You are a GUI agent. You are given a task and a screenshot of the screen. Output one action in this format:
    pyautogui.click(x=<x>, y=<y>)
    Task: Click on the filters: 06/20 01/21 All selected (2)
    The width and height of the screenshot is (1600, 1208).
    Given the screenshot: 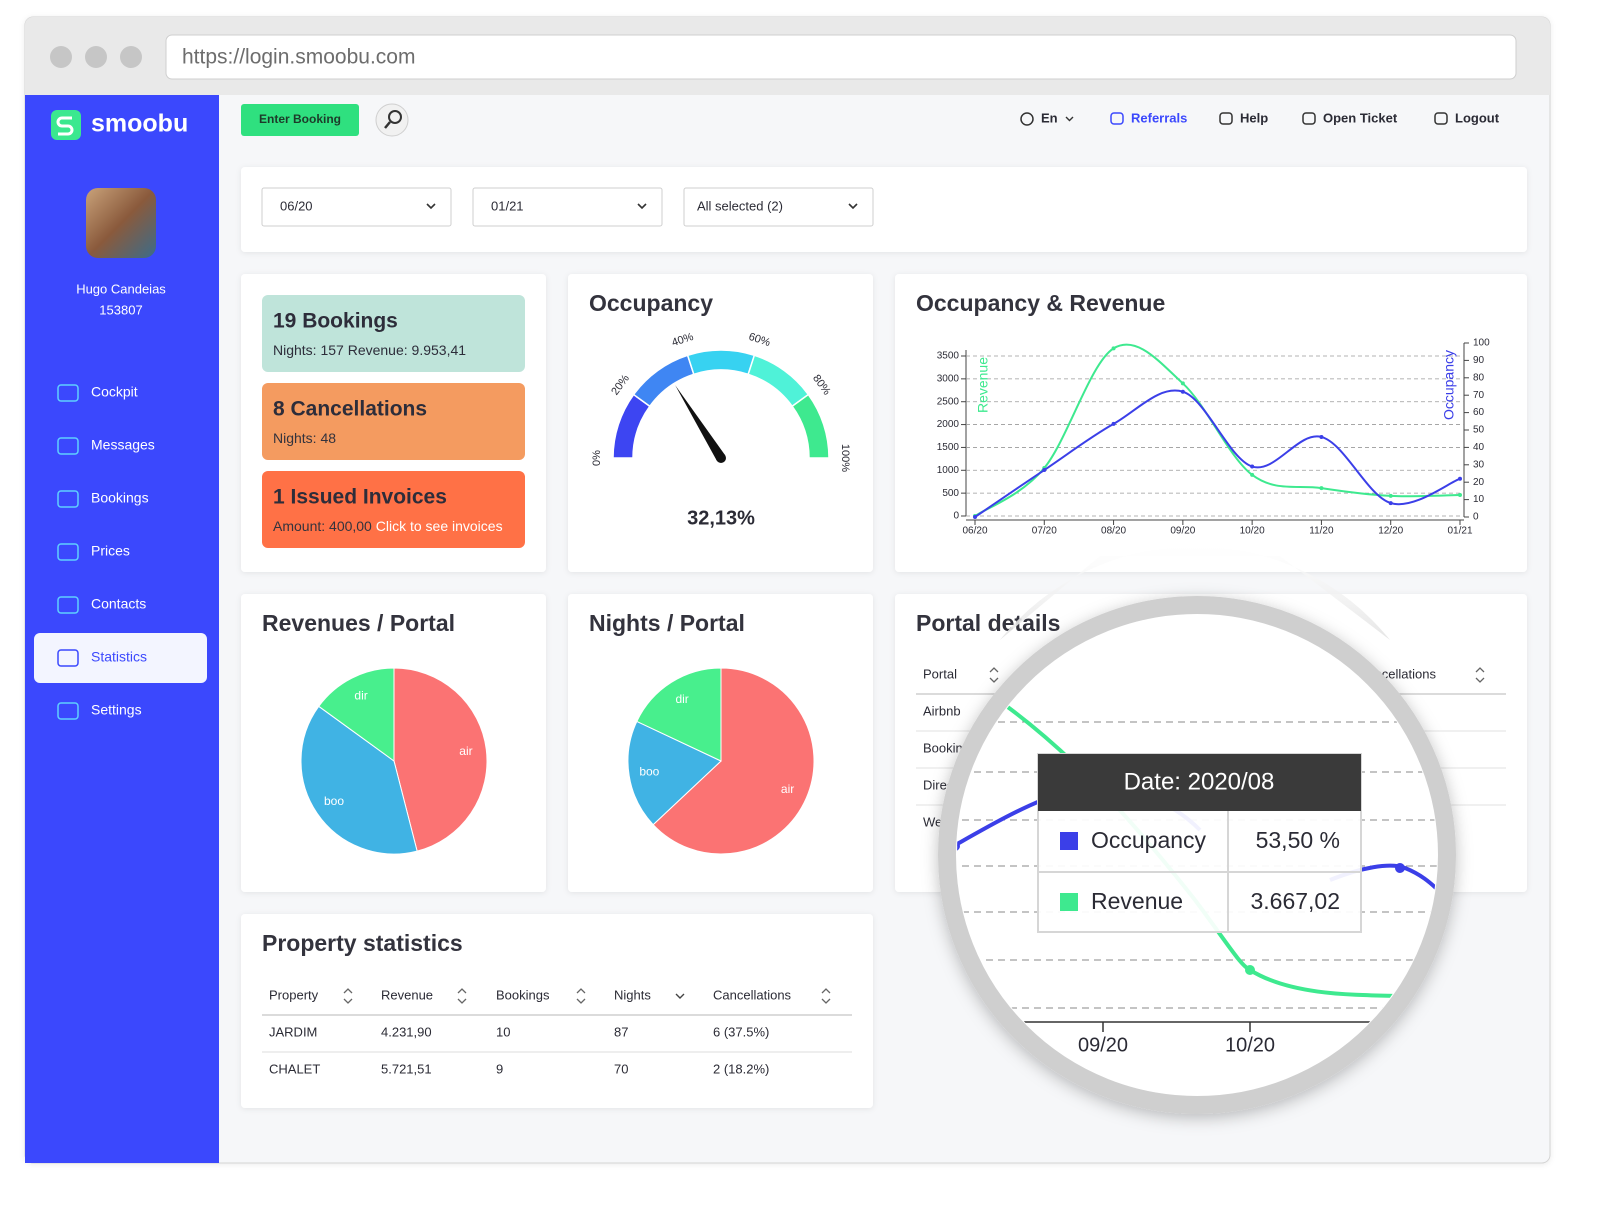 What is the action you would take?
    pyautogui.click(x=567, y=207)
    